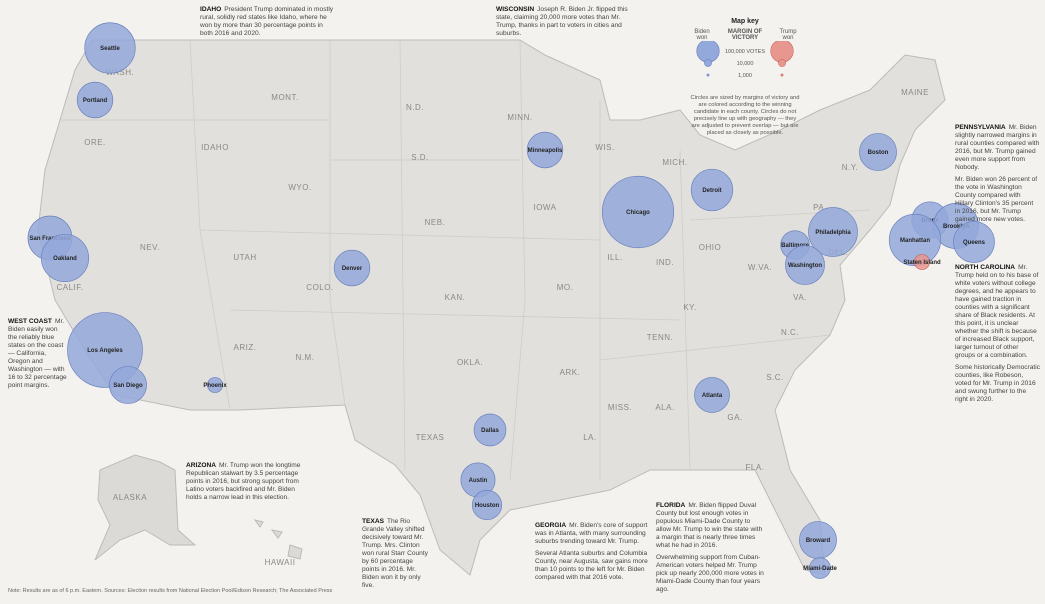 This screenshot has height=604, width=1045. Describe the element at coordinates (455, 297) in the screenshot. I see `state-label: KAN.` at that location.